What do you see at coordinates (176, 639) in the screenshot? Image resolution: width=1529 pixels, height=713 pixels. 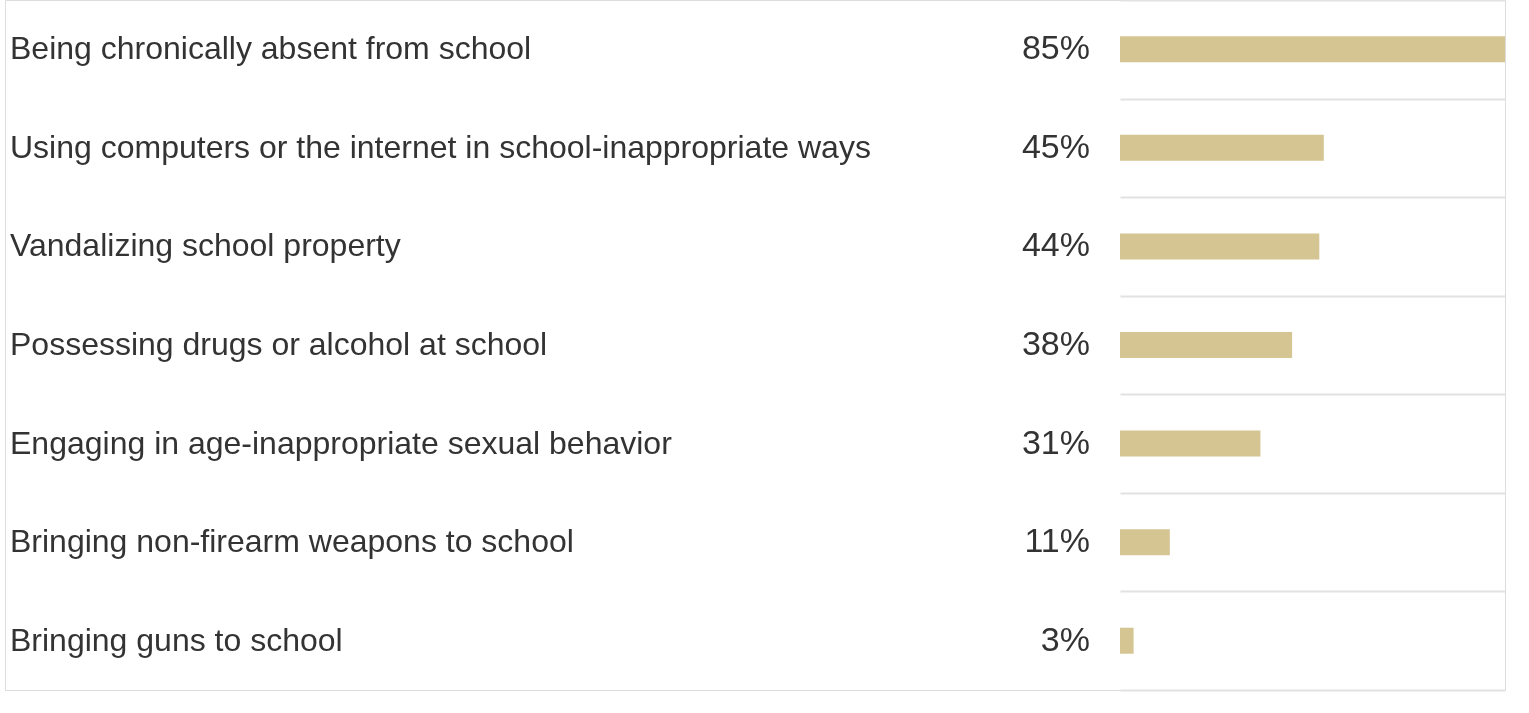 I see `y-tick-label: Bringing guns to school` at bounding box center [176, 639].